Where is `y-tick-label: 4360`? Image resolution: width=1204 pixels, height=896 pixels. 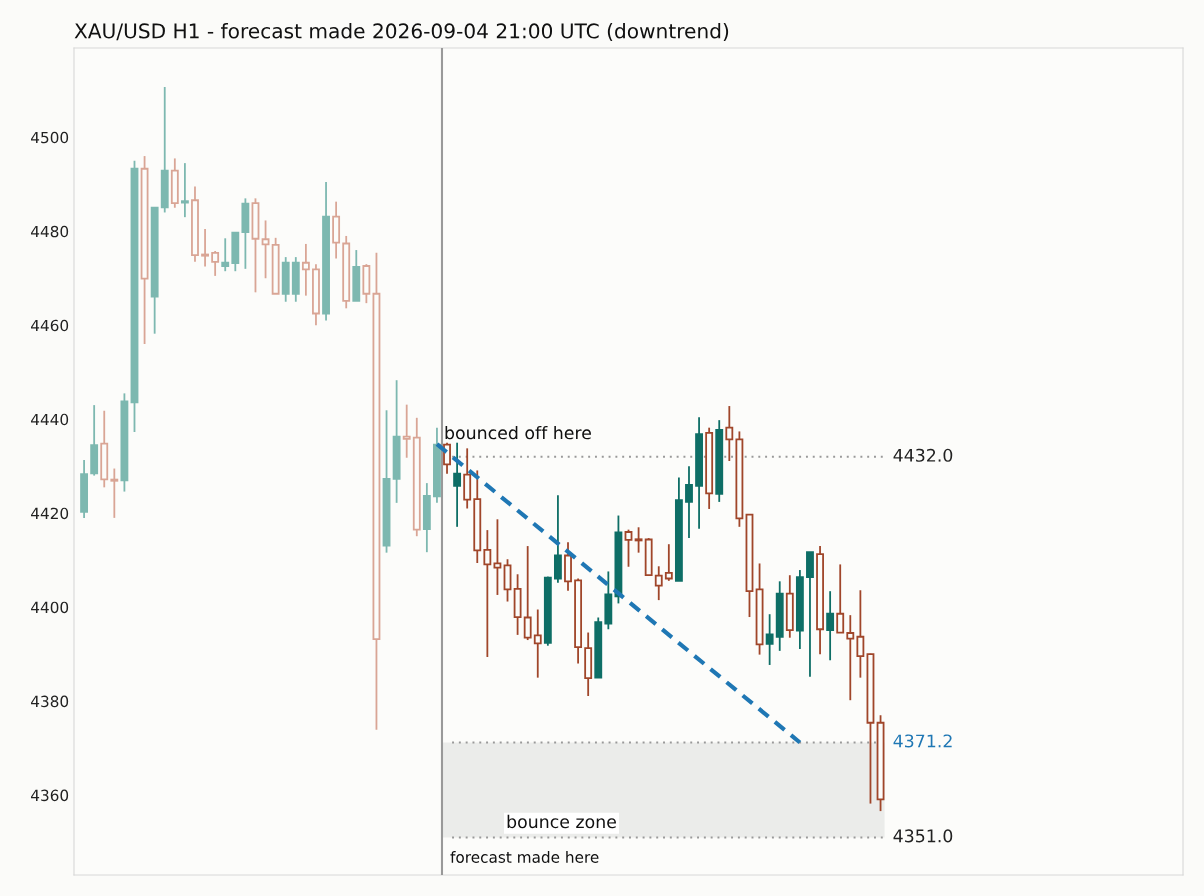
y-tick-label: 4360 is located at coordinates (50, 795).